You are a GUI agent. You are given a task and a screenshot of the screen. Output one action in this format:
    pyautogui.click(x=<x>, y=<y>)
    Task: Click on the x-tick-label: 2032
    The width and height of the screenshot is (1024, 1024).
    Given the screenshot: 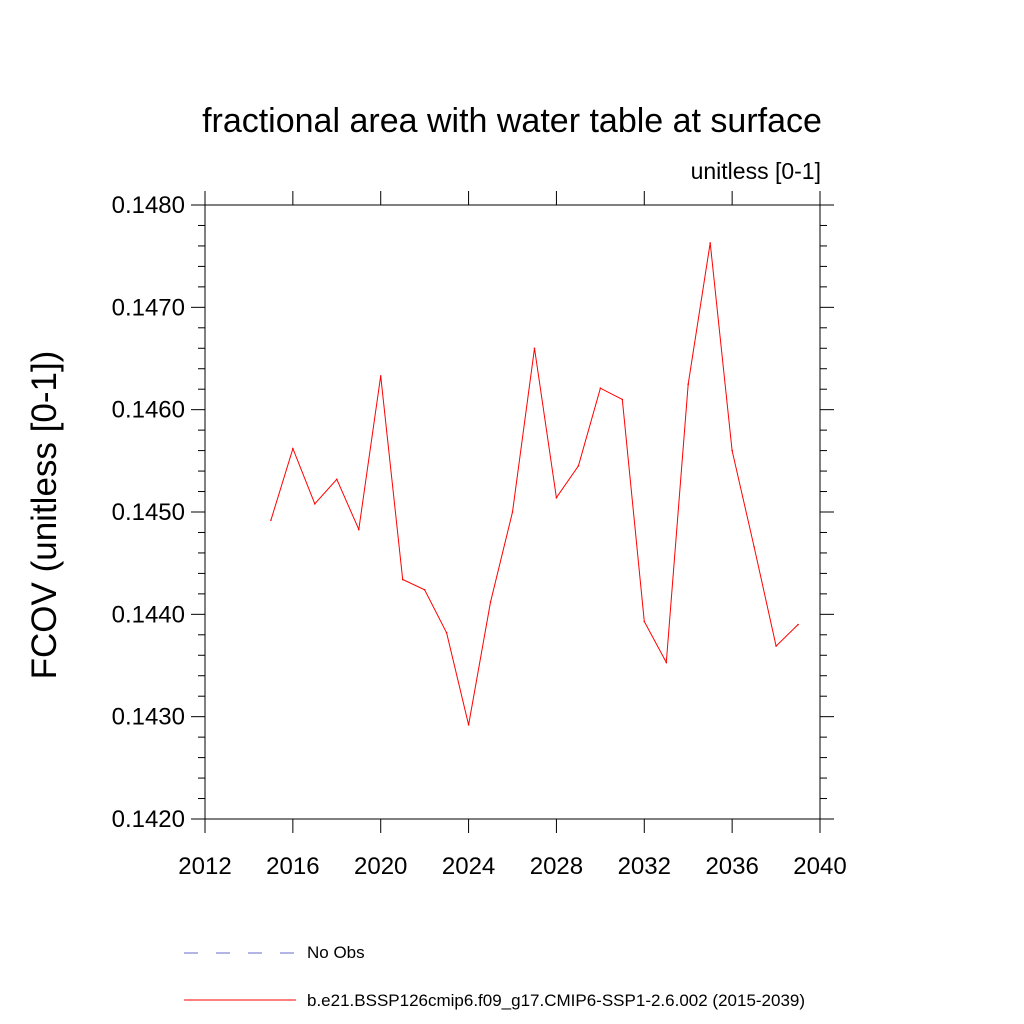 What is the action you would take?
    pyautogui.click(x=644, y=866)
    